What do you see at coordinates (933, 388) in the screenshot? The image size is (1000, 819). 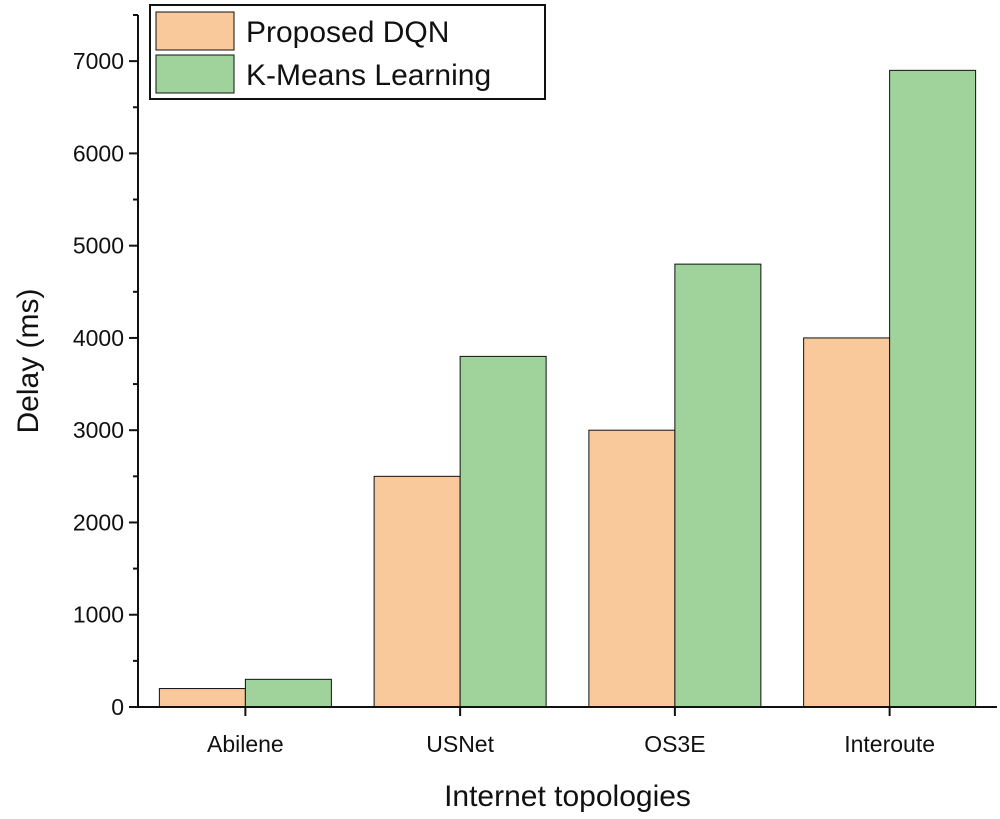 I see `bar-k-means-learning-interoute` at bounding box center [933, 388].